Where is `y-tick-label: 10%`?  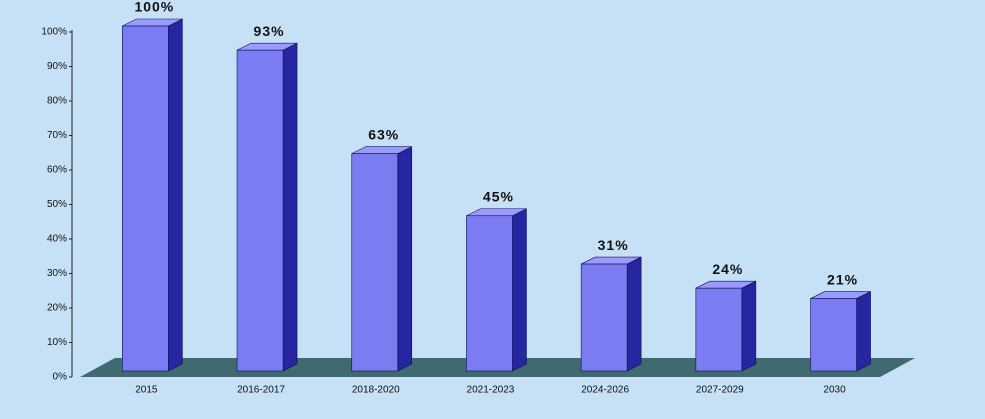 y-tick-label: 10% is located at coordinates (57, 342).